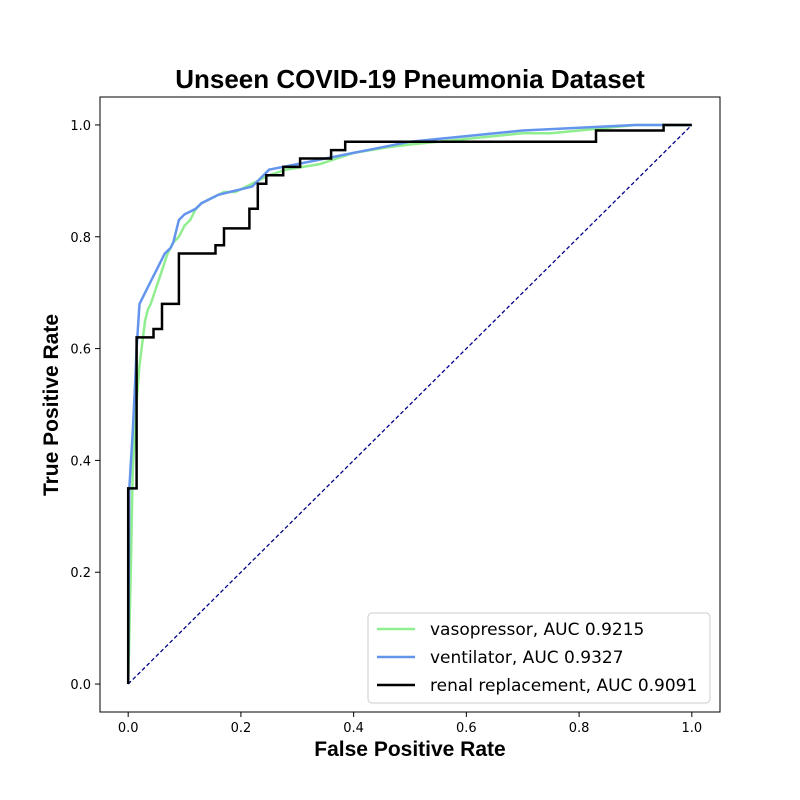  Describe the element at coordinates (579, 728) in the screenshot. I see `x-tick-label: 0.8` at that location.